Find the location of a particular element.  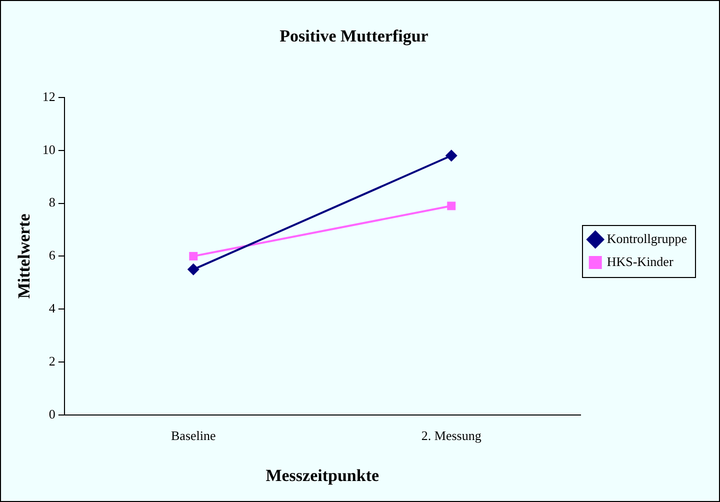

y-tick-label: 2 is located at coordinates (52, 360).